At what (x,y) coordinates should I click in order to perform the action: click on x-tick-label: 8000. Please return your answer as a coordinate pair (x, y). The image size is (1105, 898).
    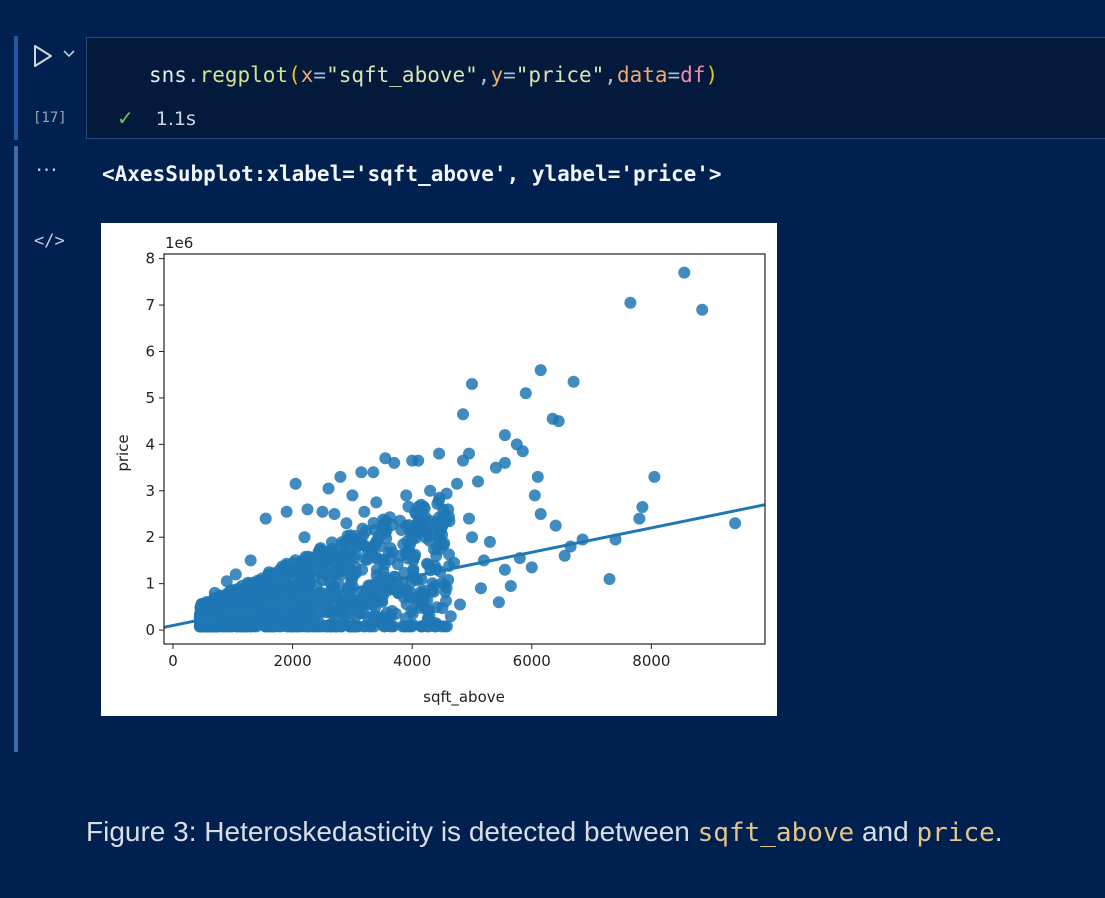
    Looking at the image, I should click on (651, 661).